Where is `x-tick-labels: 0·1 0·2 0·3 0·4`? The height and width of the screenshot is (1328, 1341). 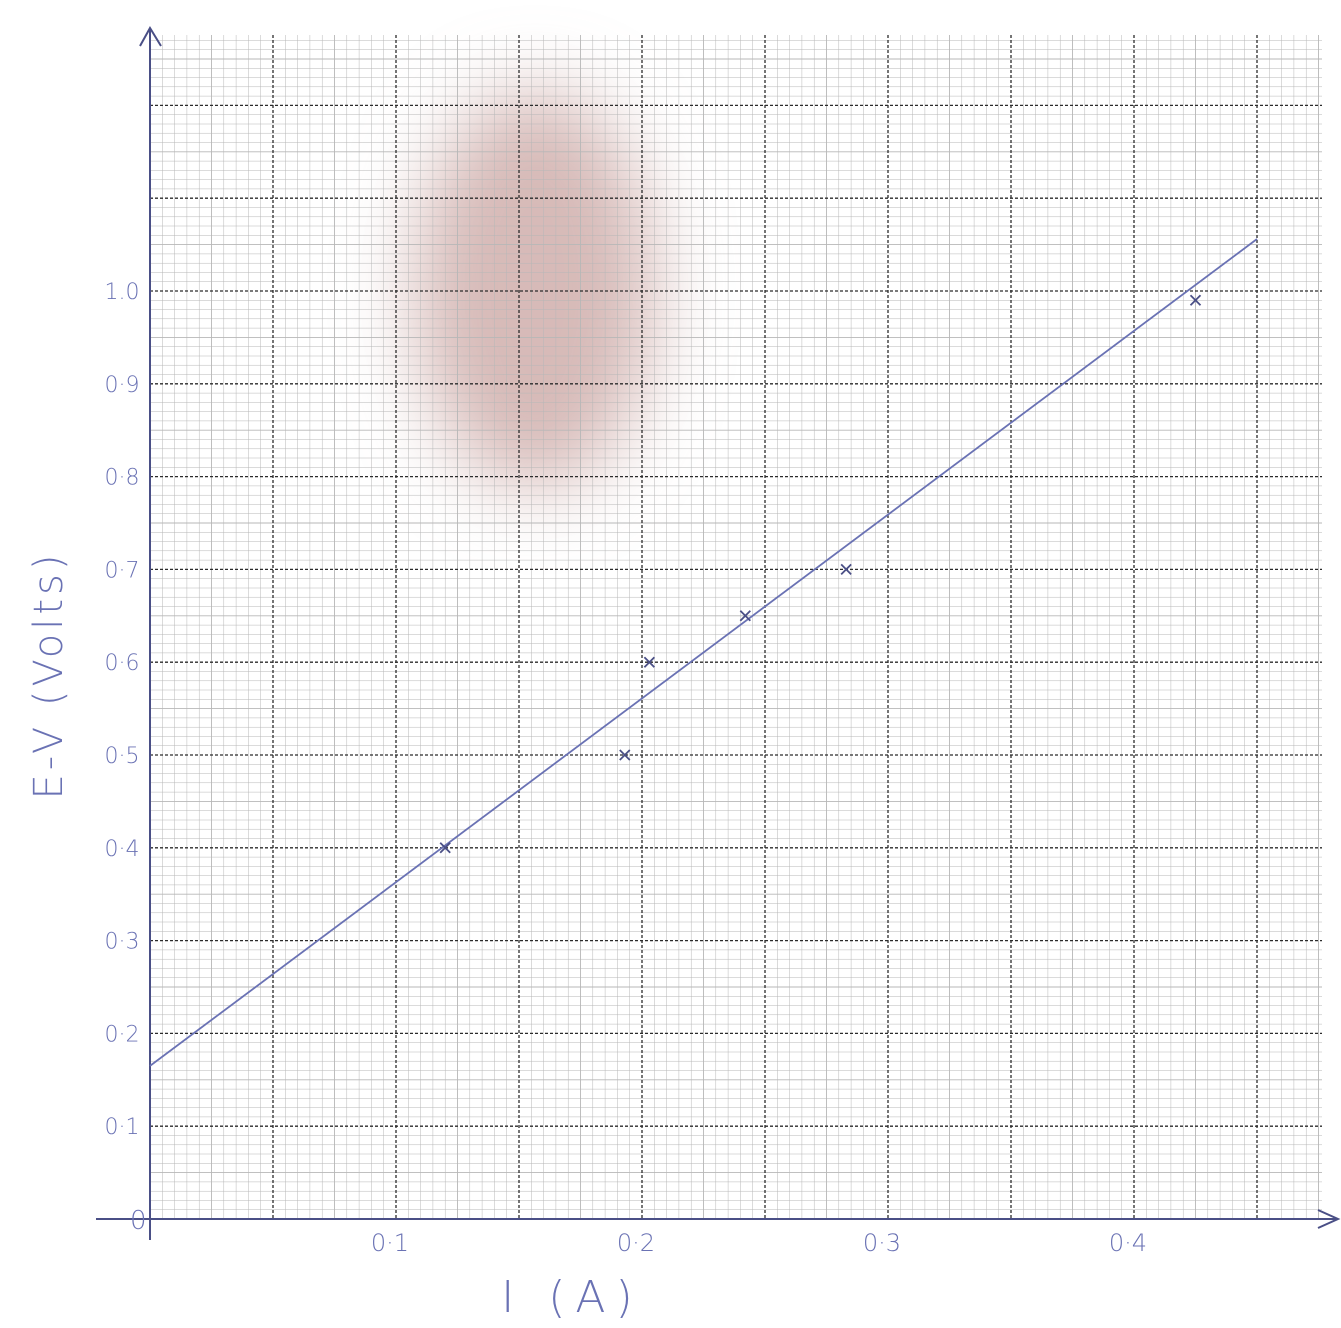
x-tick-labels: 0·1 0·2 0·3 0·4 is located at coordinates (759, 1243).